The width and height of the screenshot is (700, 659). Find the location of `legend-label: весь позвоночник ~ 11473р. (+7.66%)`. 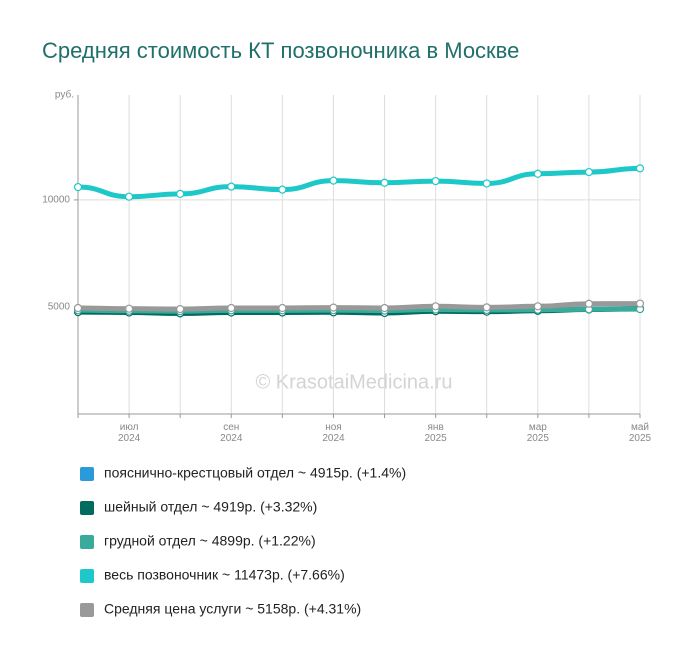

legend-label: весь позвоночник ~ 11473р. (+7.66%) is located at coordinates (224, 575).